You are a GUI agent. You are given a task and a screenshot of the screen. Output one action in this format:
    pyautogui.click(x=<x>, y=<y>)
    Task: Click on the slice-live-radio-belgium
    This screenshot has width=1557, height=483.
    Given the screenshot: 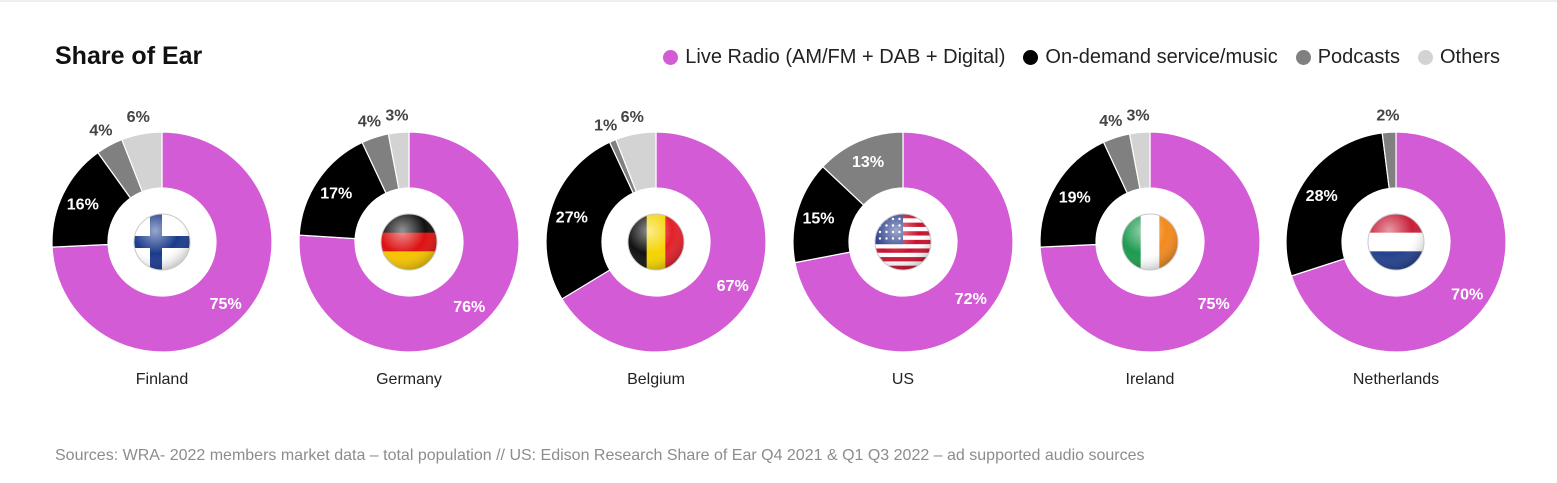 What is the action you would take?
    pyautogui.click(x=664, y=242)
    